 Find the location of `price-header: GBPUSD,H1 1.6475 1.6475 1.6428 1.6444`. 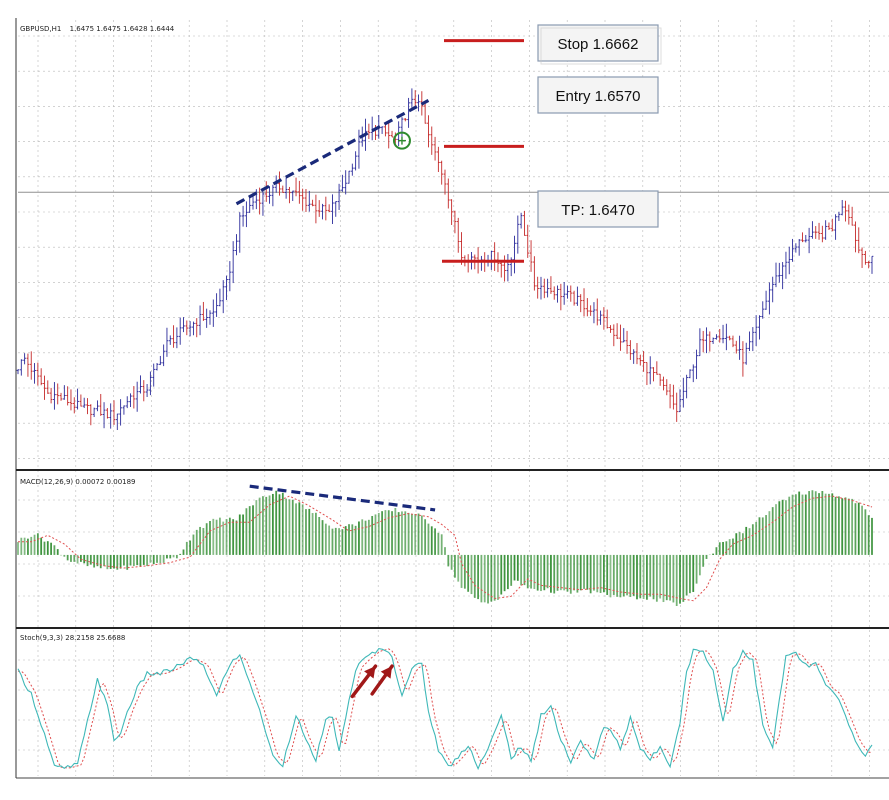

price-header: GBPUSD,H1 1.6475 1.6475 1.6428 1.6444 is located at coordinates (97, 29).